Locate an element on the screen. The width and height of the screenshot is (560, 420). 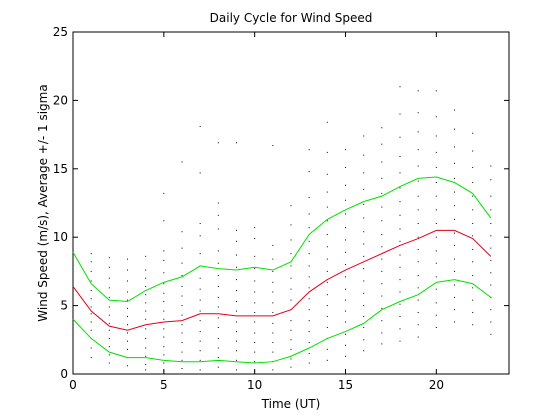
y-tick-label: 25 is located at coordinates (60, 32).